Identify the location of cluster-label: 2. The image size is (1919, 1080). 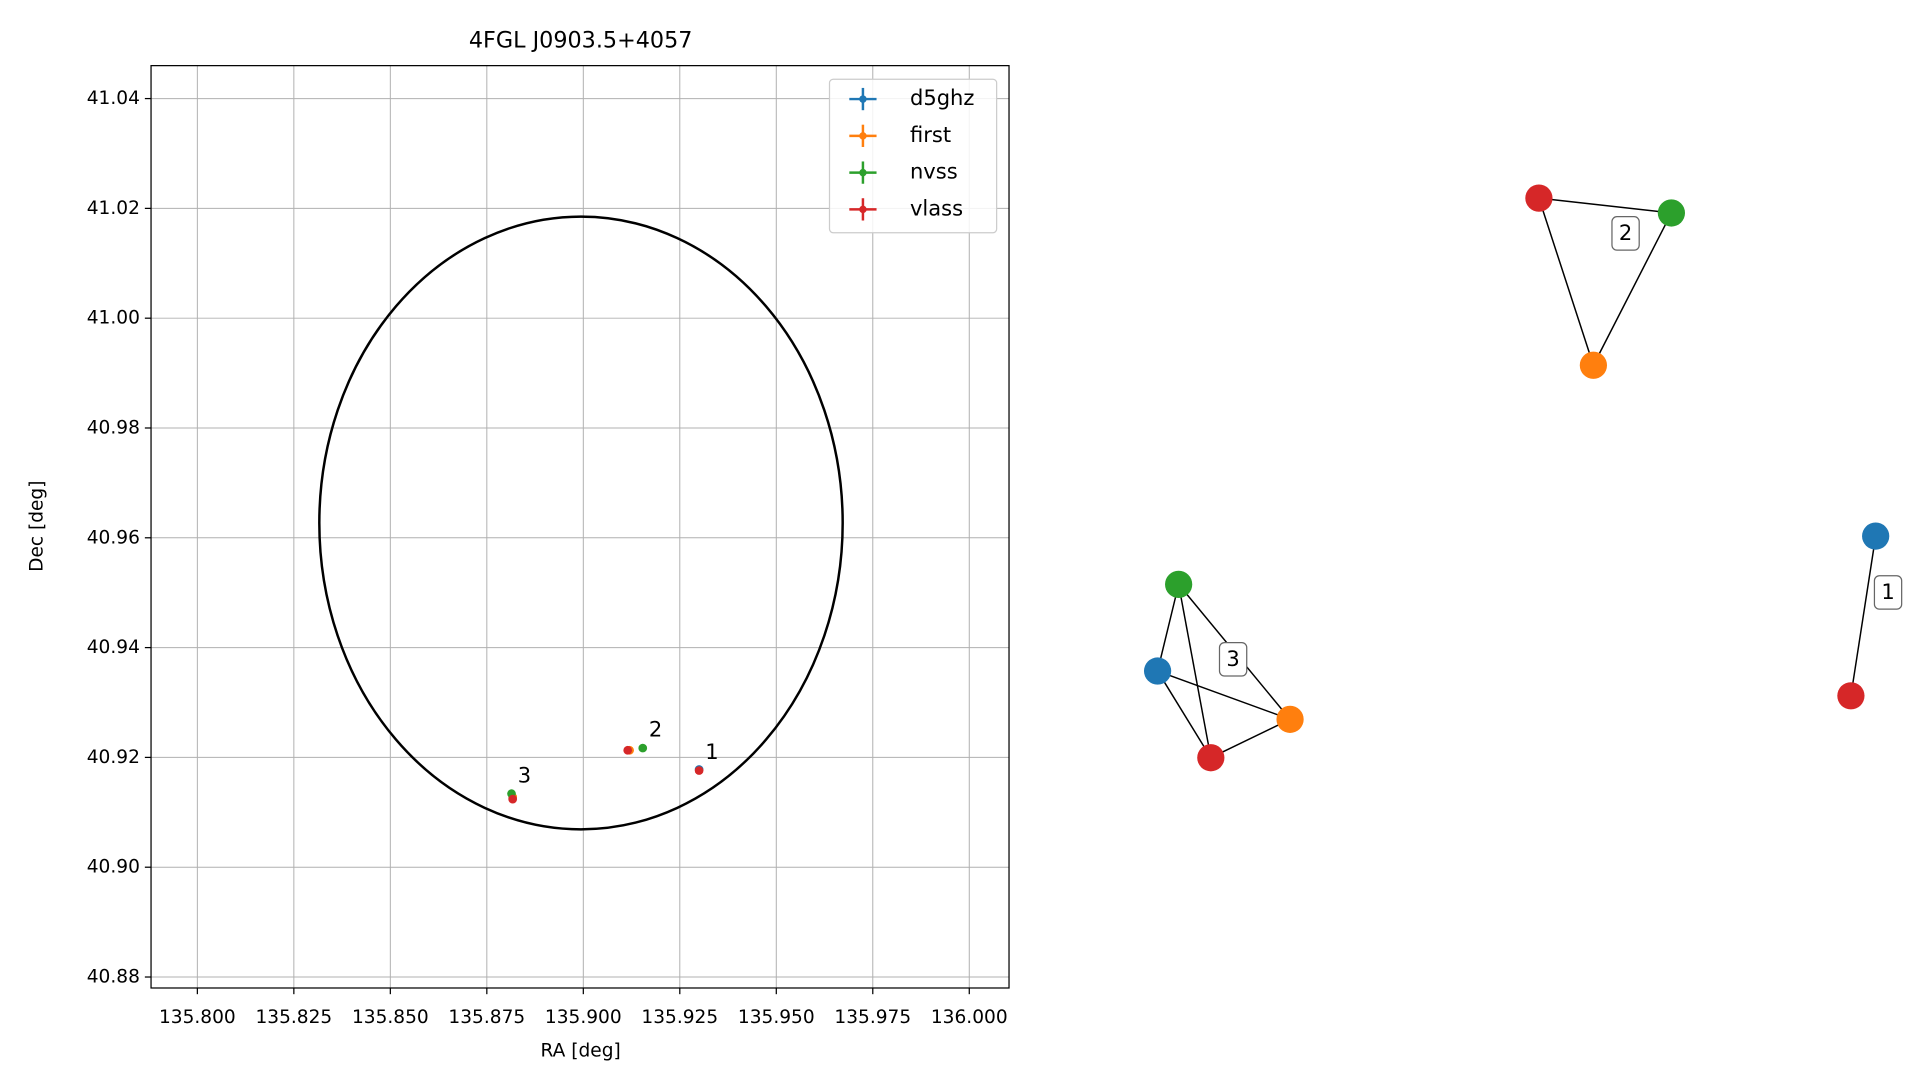
(1625, 232).